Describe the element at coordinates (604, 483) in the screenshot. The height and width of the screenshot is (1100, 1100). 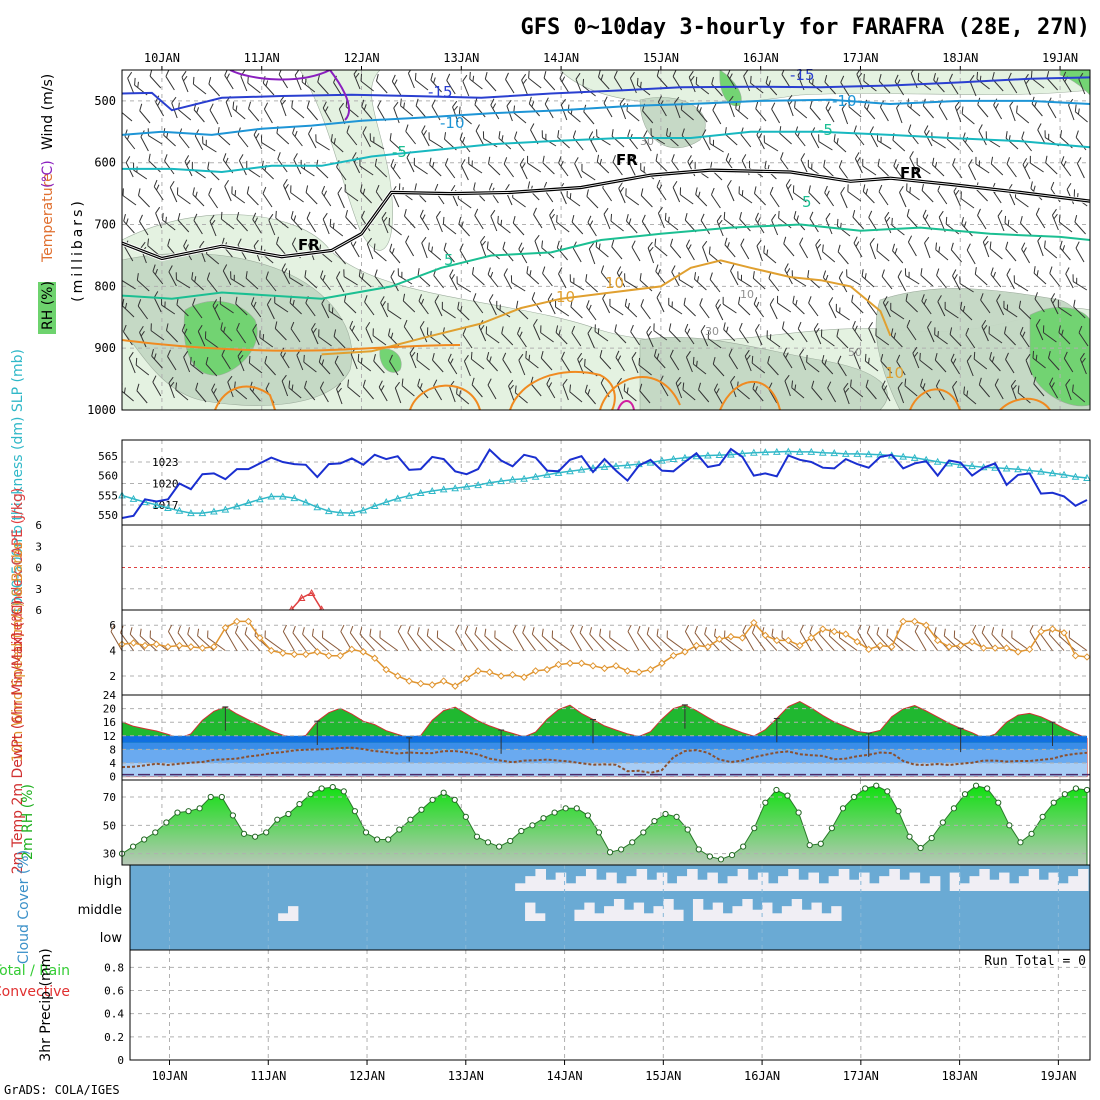
I see `slp-line` at that location.